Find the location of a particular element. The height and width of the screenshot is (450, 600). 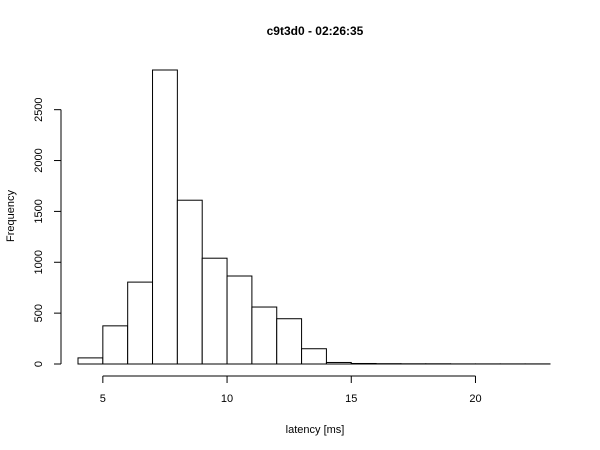

x-axis-label: latency [ms] is located at coordinates (315, 430).